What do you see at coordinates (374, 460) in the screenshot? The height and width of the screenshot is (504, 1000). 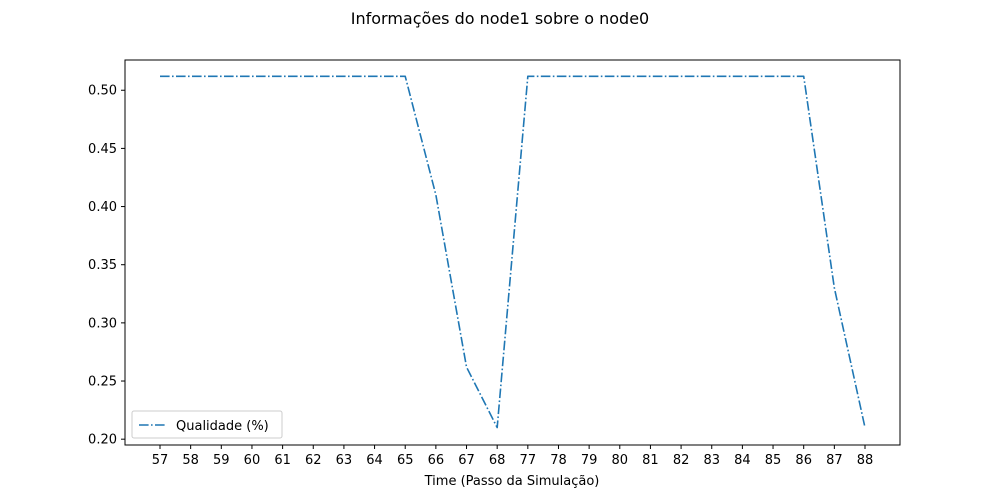 I see `x-tick-label: 64` at bounding box center [374, 460].